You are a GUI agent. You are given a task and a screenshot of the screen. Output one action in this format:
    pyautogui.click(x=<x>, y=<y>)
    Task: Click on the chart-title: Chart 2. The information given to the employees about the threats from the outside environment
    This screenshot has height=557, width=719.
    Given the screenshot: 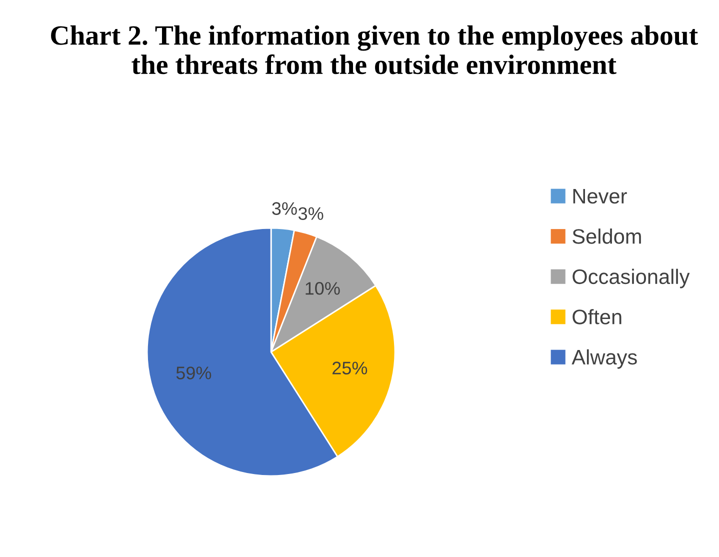 What is the action you would take?
    pyautogui.click(x=374, y=49)
    